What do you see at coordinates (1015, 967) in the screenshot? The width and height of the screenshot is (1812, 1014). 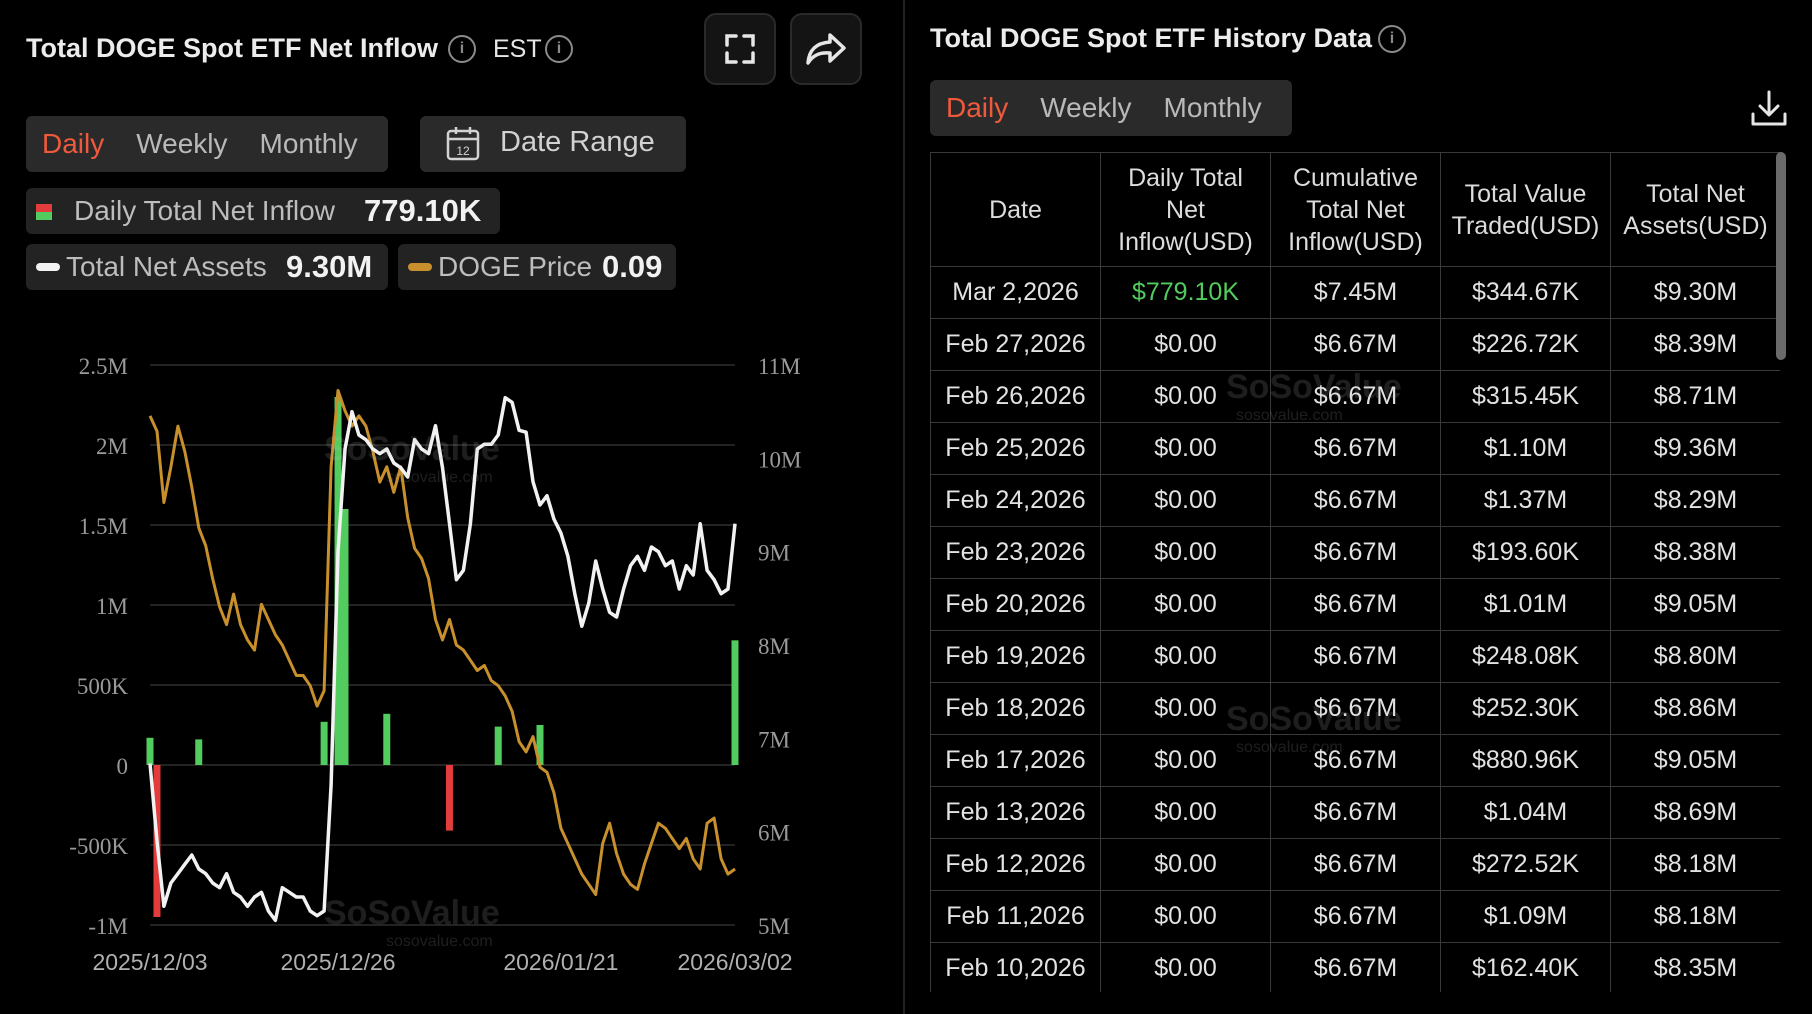 I see `table-cell: Feb 10,2026` at bounding box center [1015, 967].